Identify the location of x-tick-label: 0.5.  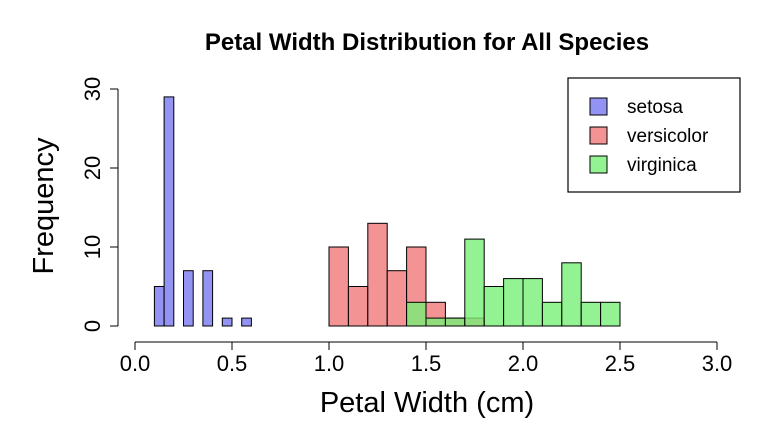
(232, 363).